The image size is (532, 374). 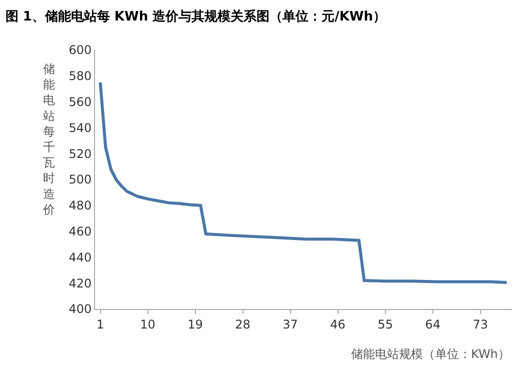 What do you see at coordinates (290, 324) in the screenshot?
I see `x-tick-label: 37` at bounding box center [290, 324].